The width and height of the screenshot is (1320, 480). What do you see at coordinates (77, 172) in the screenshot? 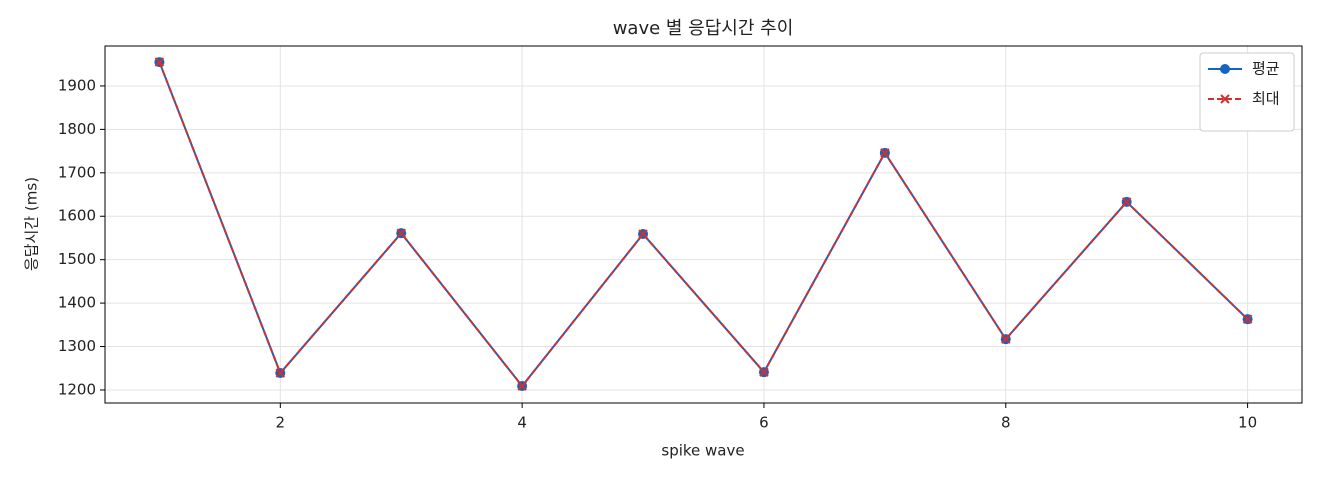
I see `y-tick-label: 1700` at bounding box center [77, 172].